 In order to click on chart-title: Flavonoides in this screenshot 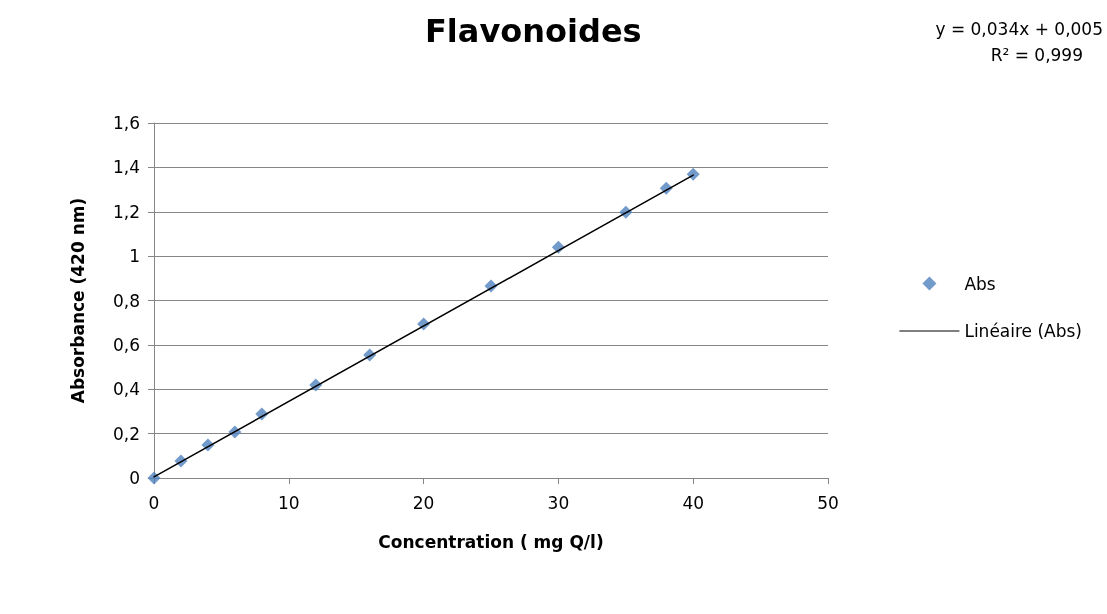, I will do `click(533, 31)`.